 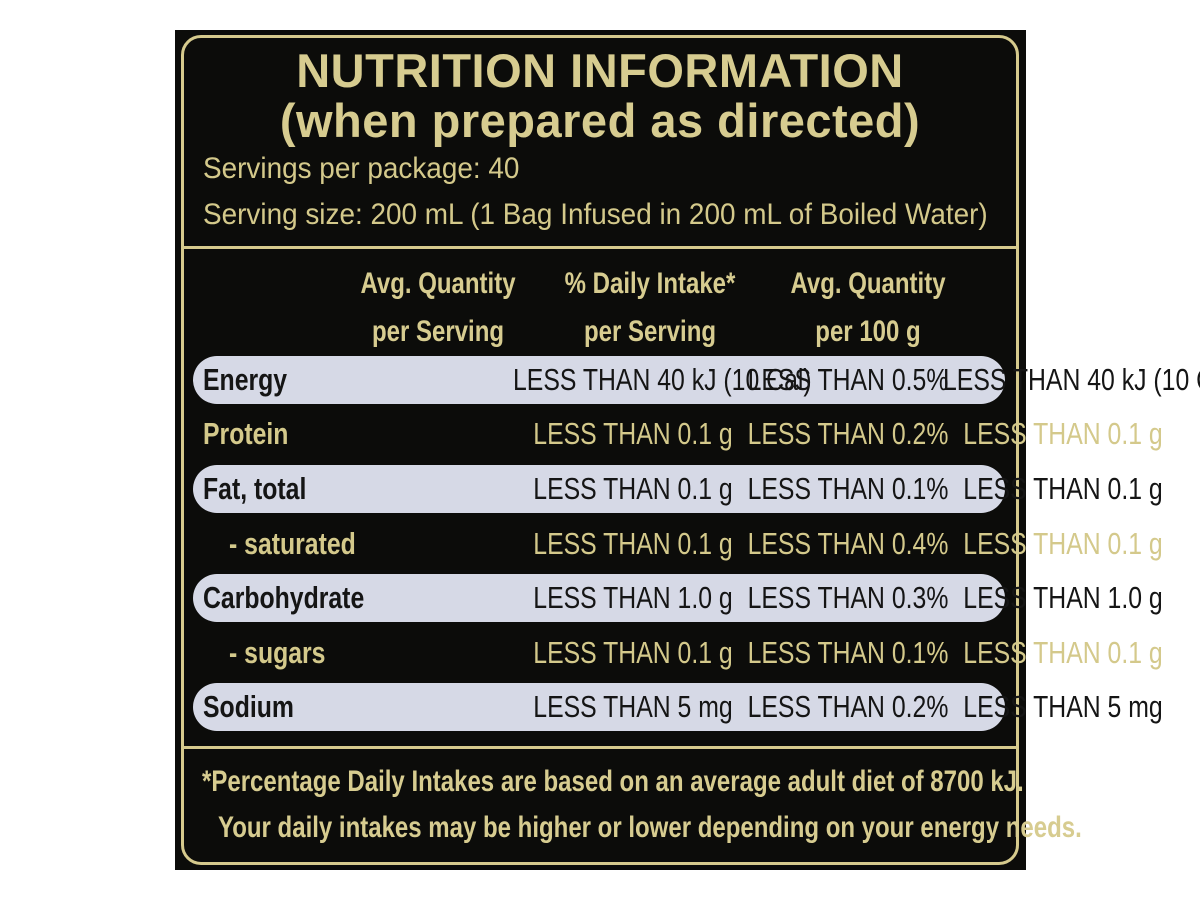 What do you see at coordinates (848, 597) in the screenshot?
I see `daily-intake-value: LESS THAN 0.3%` at bounding box center [848, 597].